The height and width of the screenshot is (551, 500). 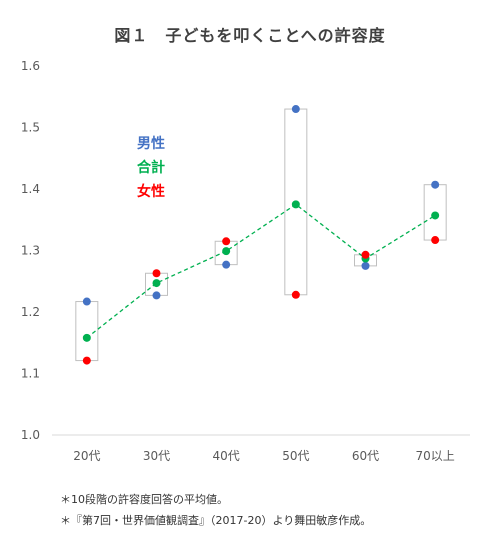 I want to click on y-tick-label: 1.3, so click(x=30, y=251).